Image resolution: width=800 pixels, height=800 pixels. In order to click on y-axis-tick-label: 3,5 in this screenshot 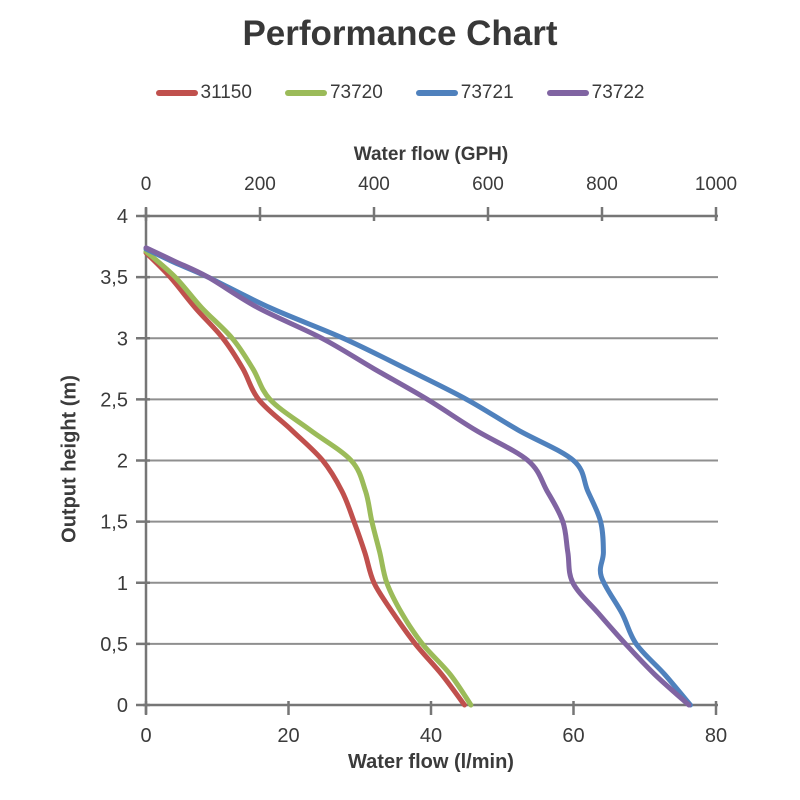, I will do `click(114, 278)`.